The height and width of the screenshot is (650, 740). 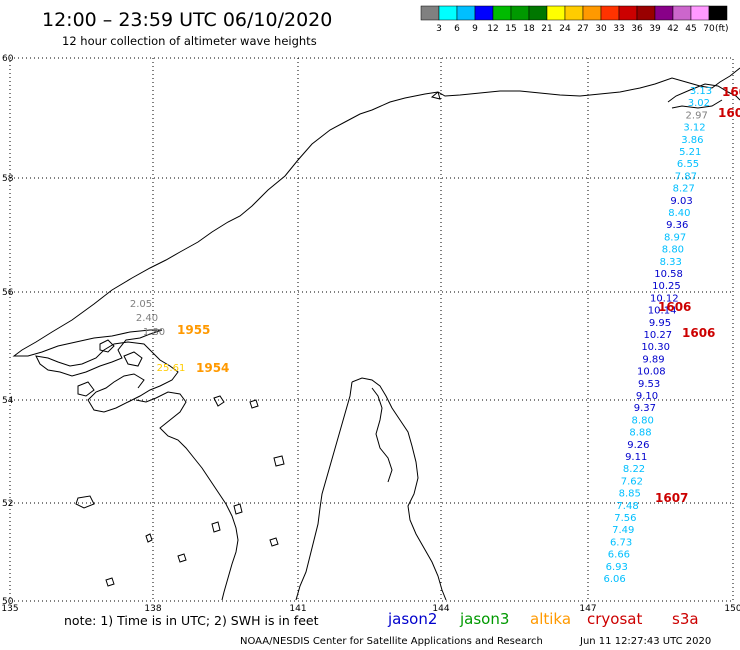 What do you see at coordinates (382, 435) in the screenshot?
I see `sakhalin-inner` at bounding box center [382, 435].